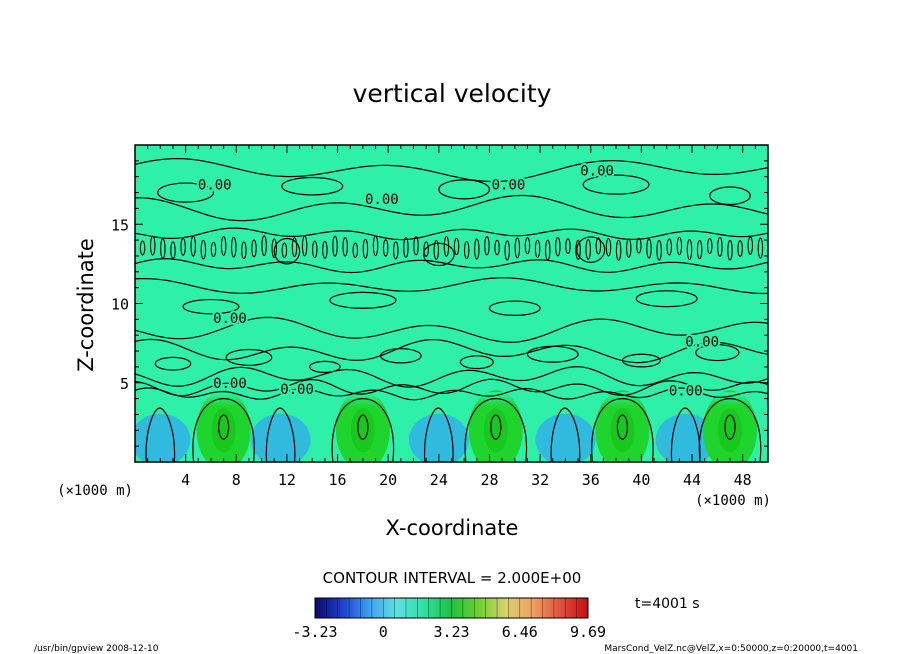 The image size is (904, 654). I want to click on colorbar-tick-label: 0, so click(383, 632).